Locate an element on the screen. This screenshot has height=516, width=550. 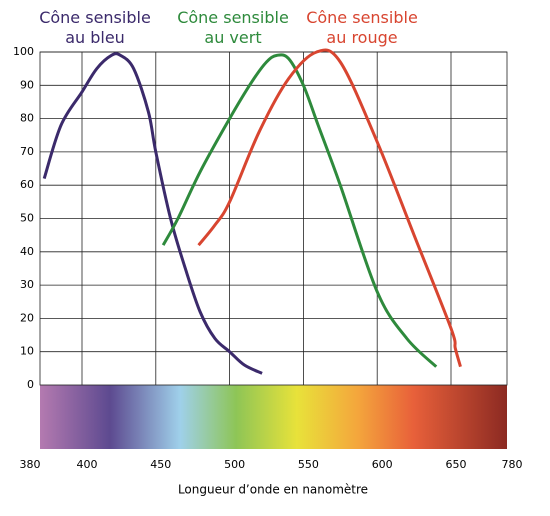
x-tick-label: 450 is located at coordinates (160, 464).